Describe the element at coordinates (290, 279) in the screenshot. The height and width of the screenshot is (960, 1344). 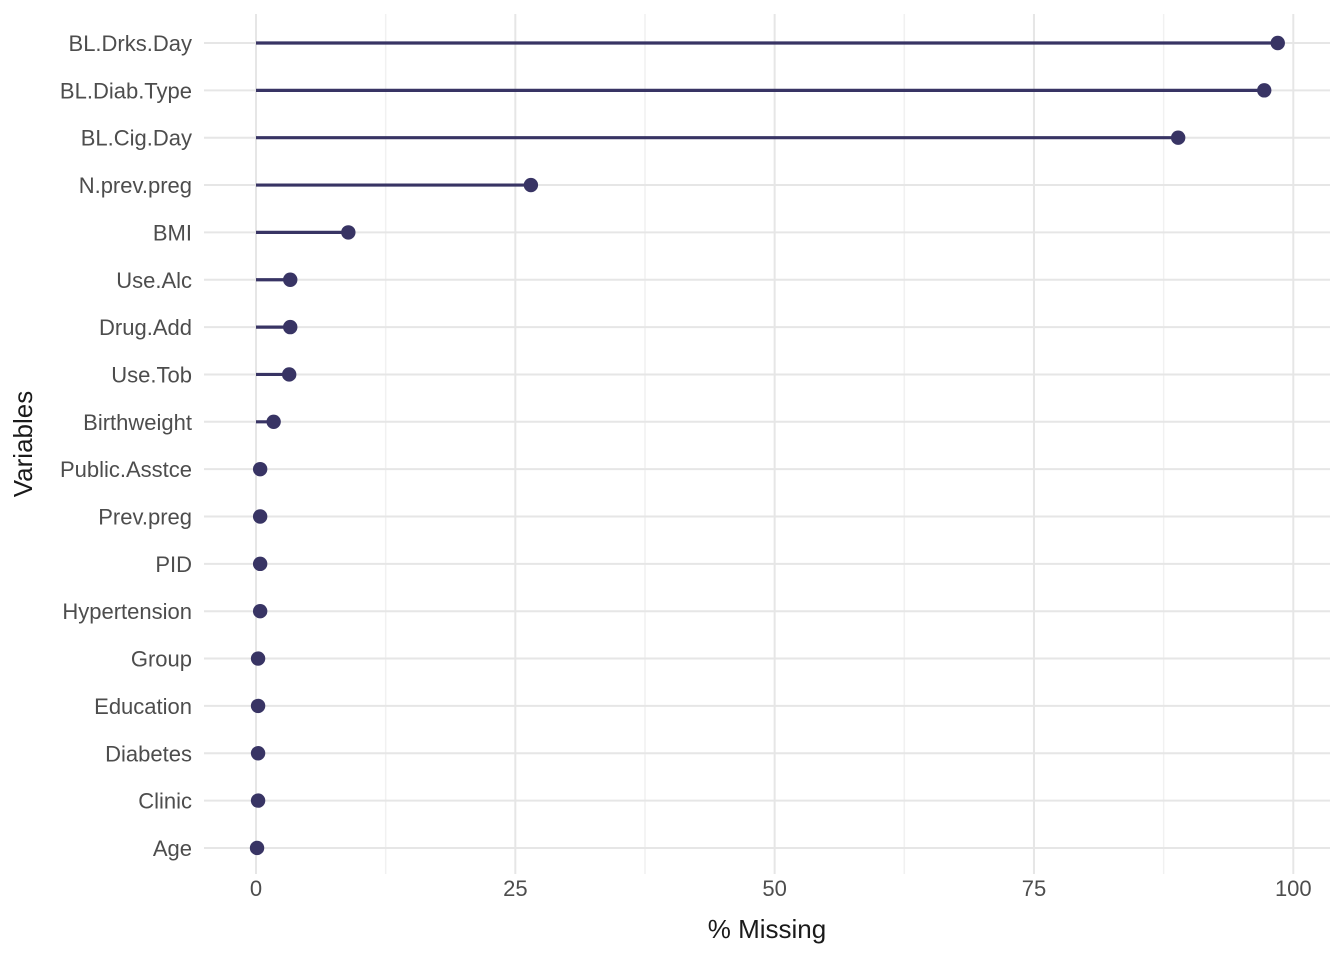
I see `lollipop-point-Use.Alc` at that location.